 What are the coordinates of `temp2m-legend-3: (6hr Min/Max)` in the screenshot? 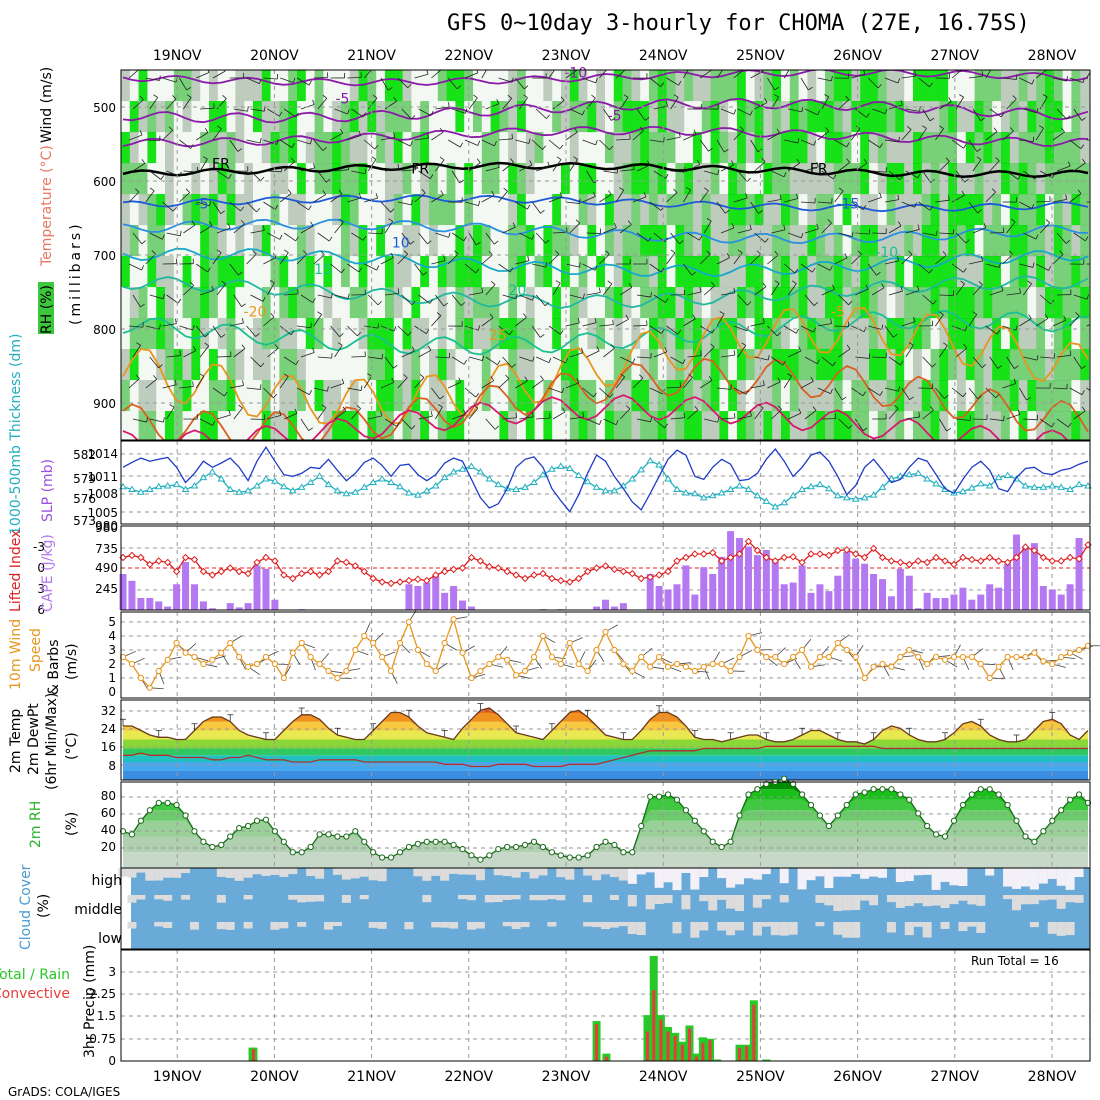 It's located at (52, 741).